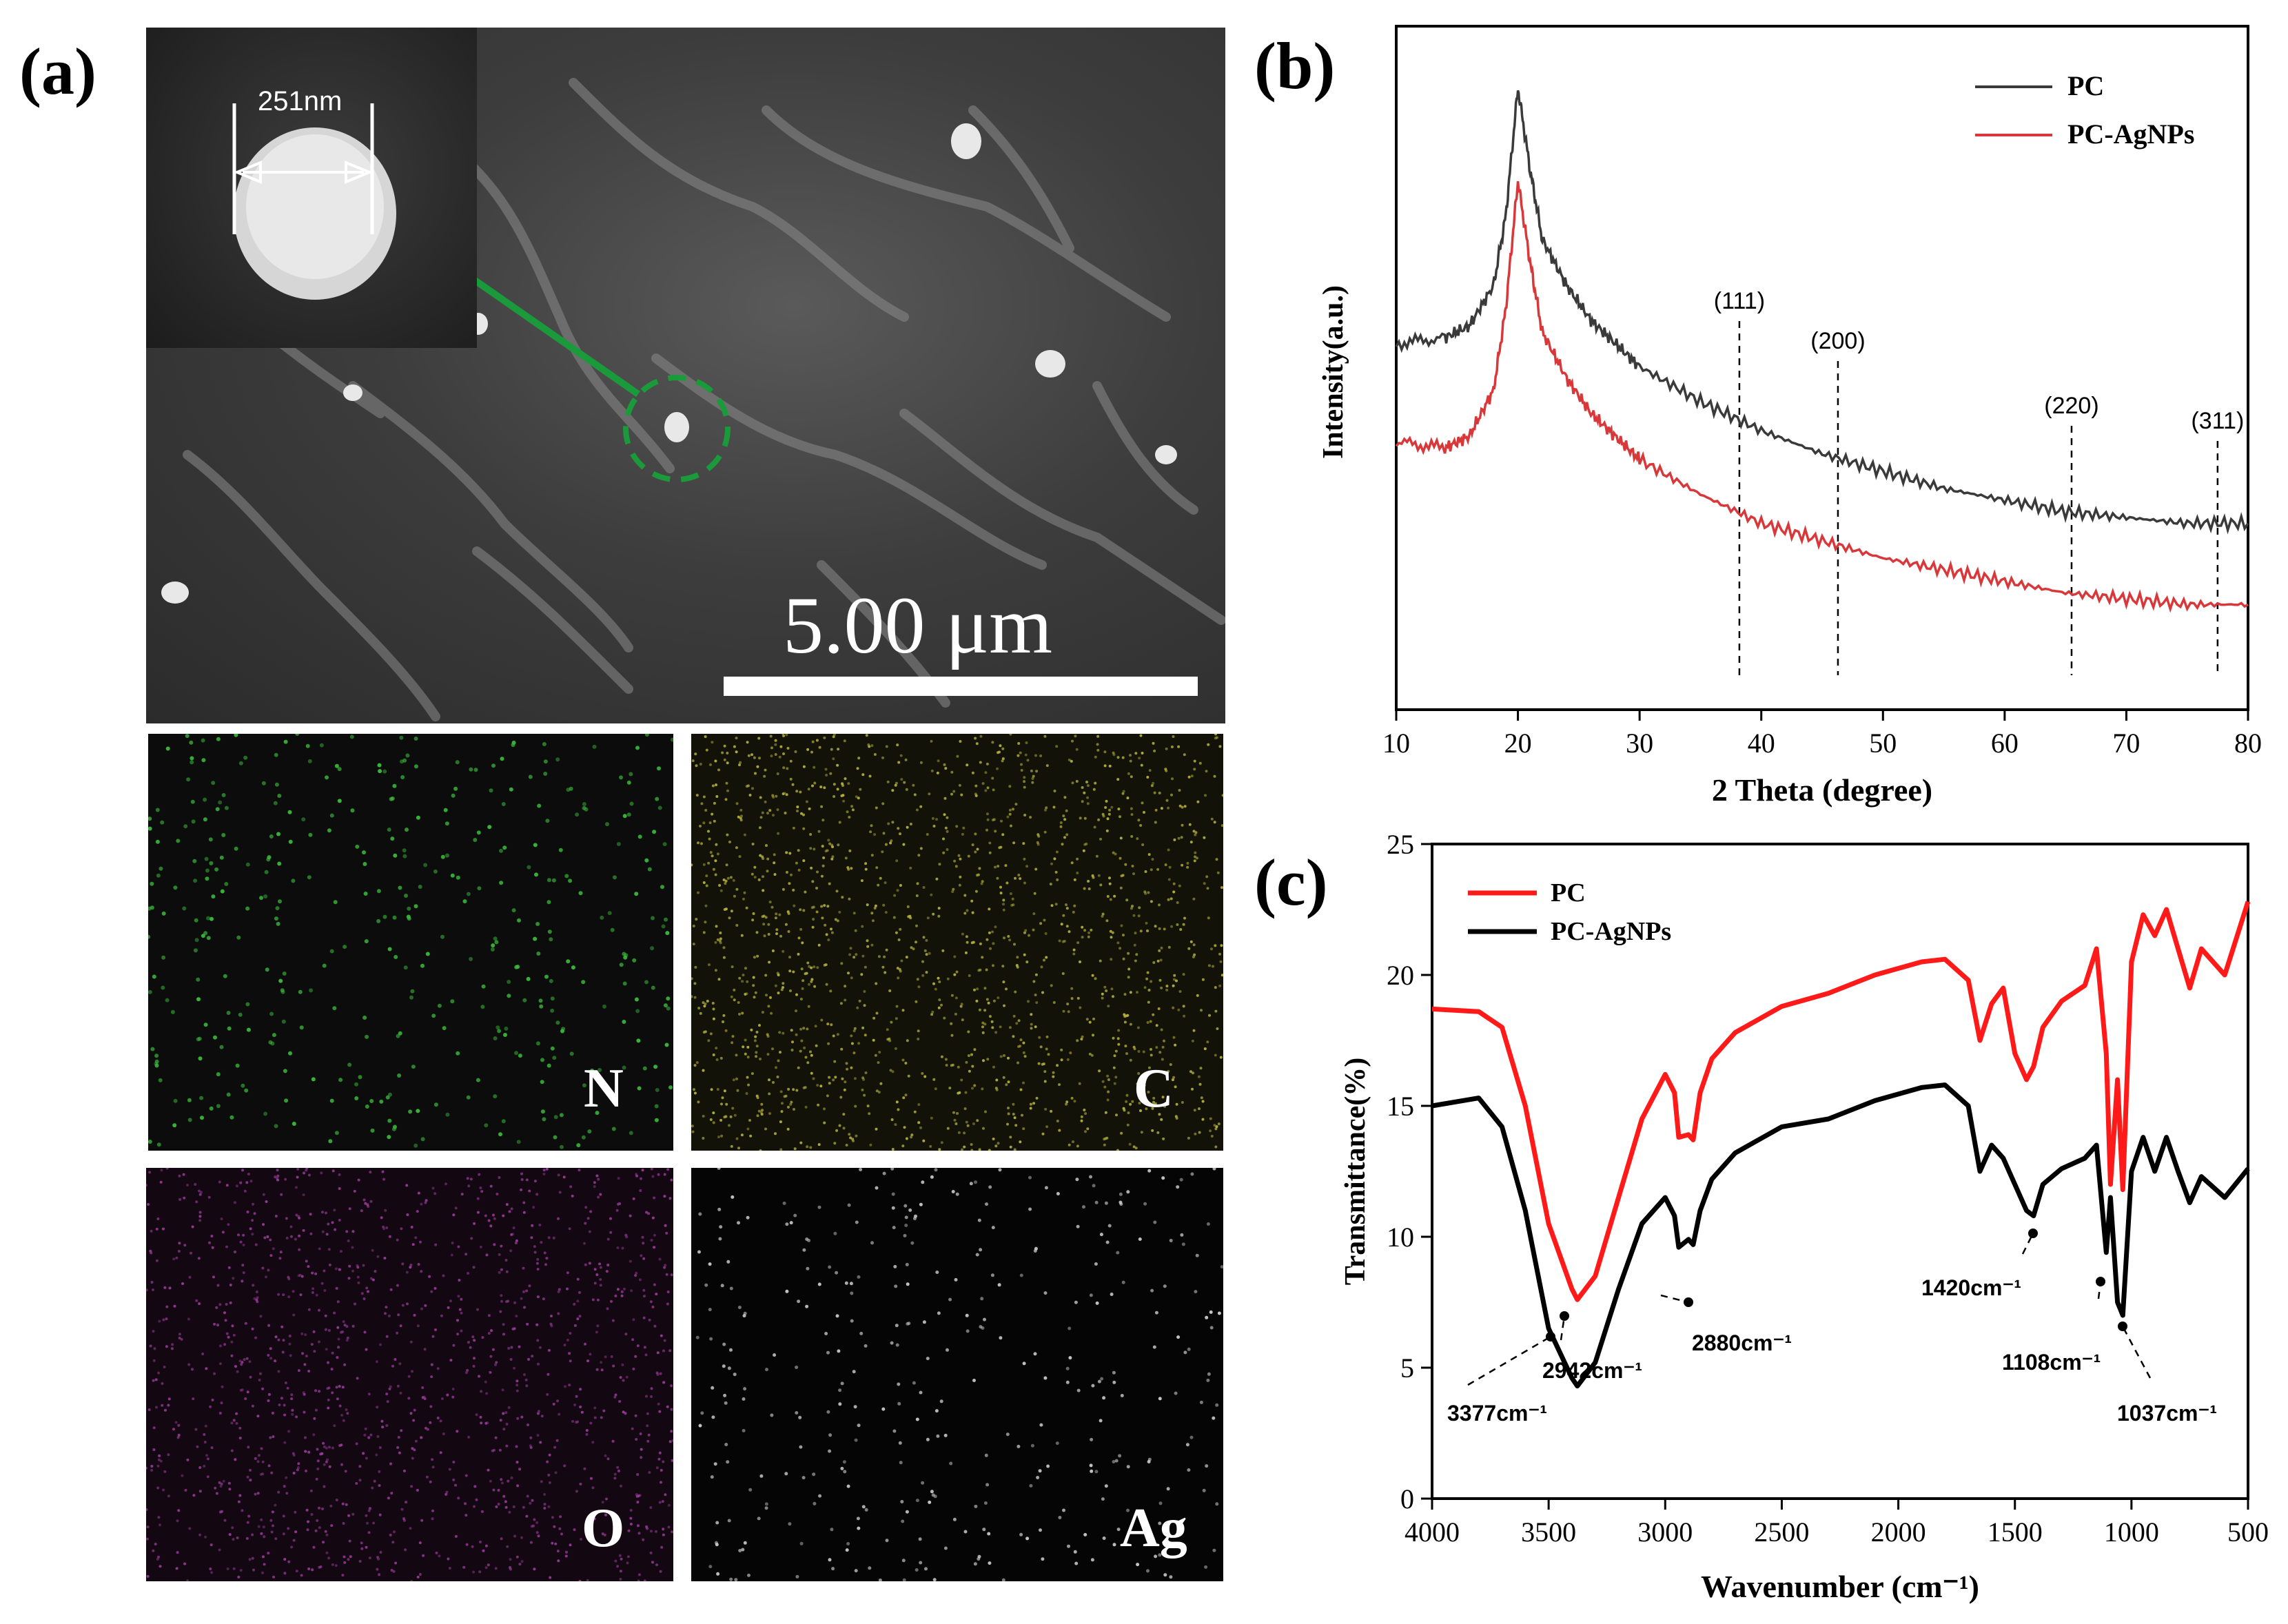  Describe the element at coordinates (1841, 1102) in the screenshot. I see `ftir-series-pc` at that location.